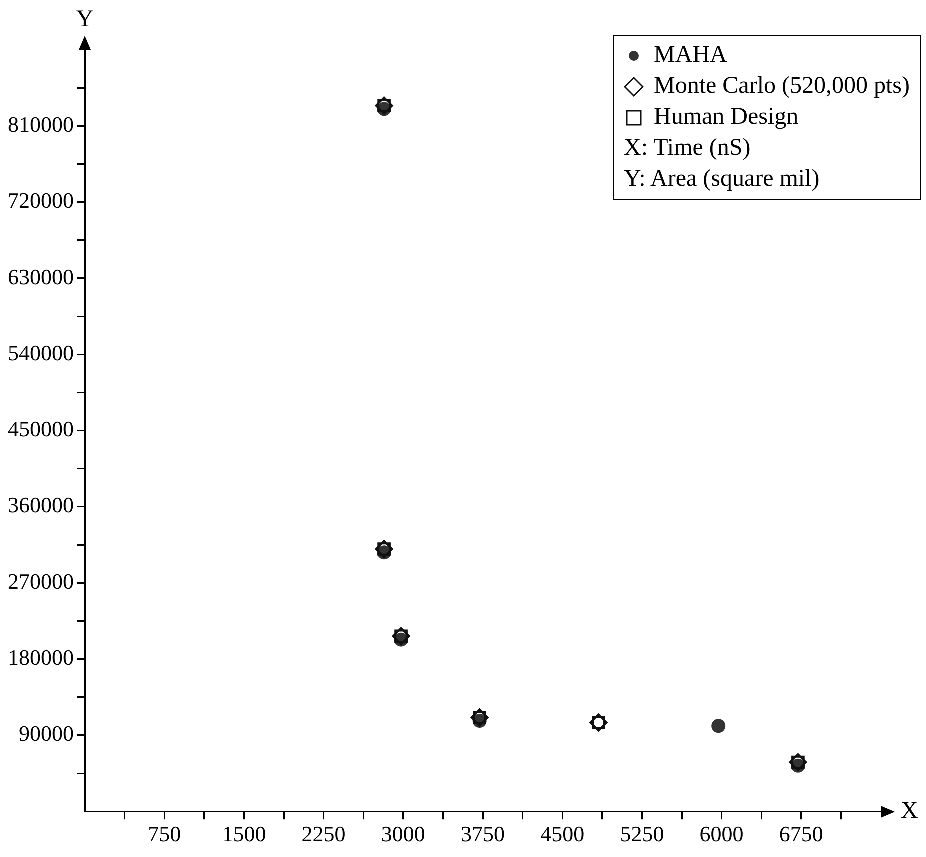 This screenshot has height=857, width=926. Describe the element at coordinates (41, 201) in the screenshot. I see `y-tick-label: 720000` at that location.